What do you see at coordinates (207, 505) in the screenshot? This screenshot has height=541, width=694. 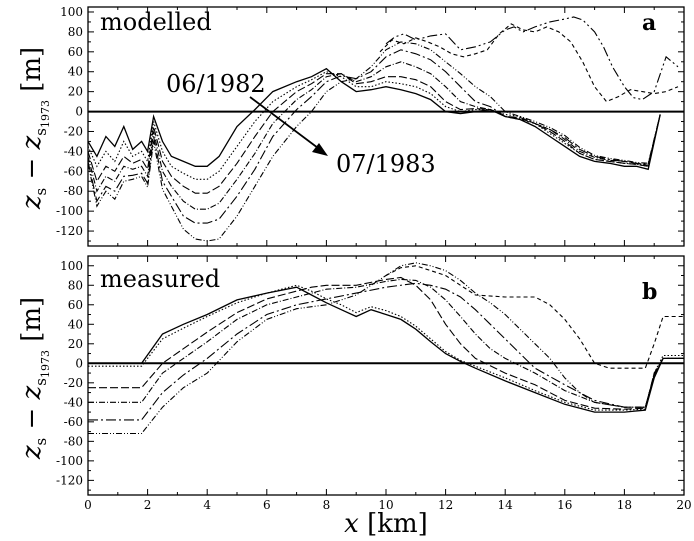 I see `x-tick-label: 4` at bounding box center [207, 505].